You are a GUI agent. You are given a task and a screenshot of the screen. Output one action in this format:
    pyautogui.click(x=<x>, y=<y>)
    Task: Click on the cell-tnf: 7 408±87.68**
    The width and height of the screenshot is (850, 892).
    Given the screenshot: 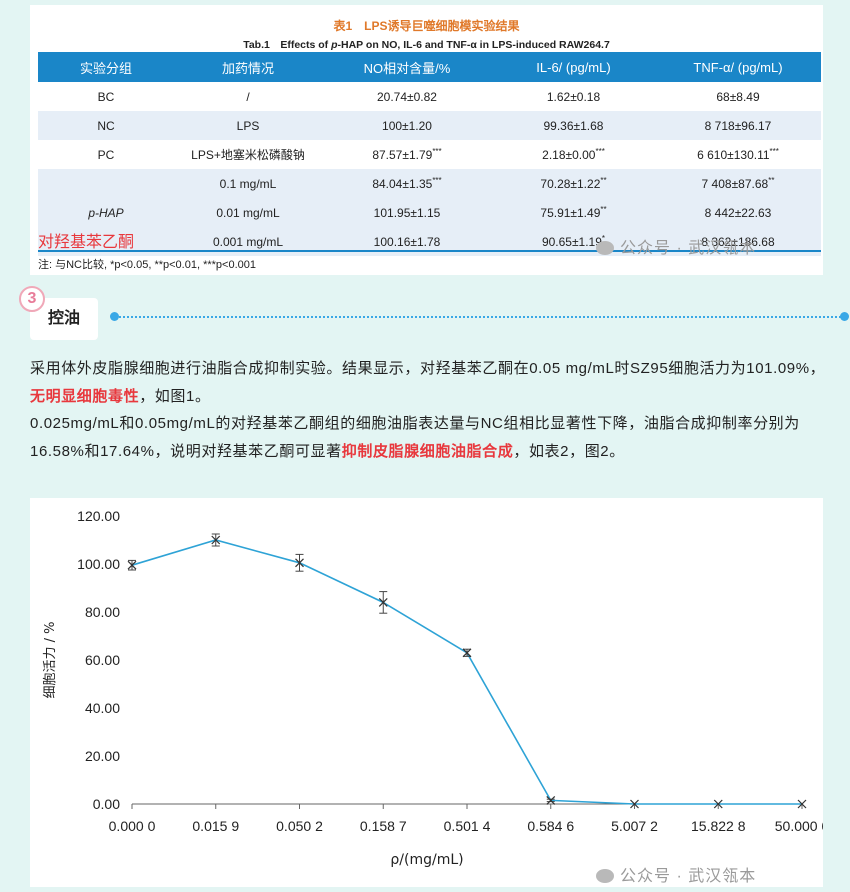 What is the action you would take?
    pyautogui.click(x=738, y=183)
    